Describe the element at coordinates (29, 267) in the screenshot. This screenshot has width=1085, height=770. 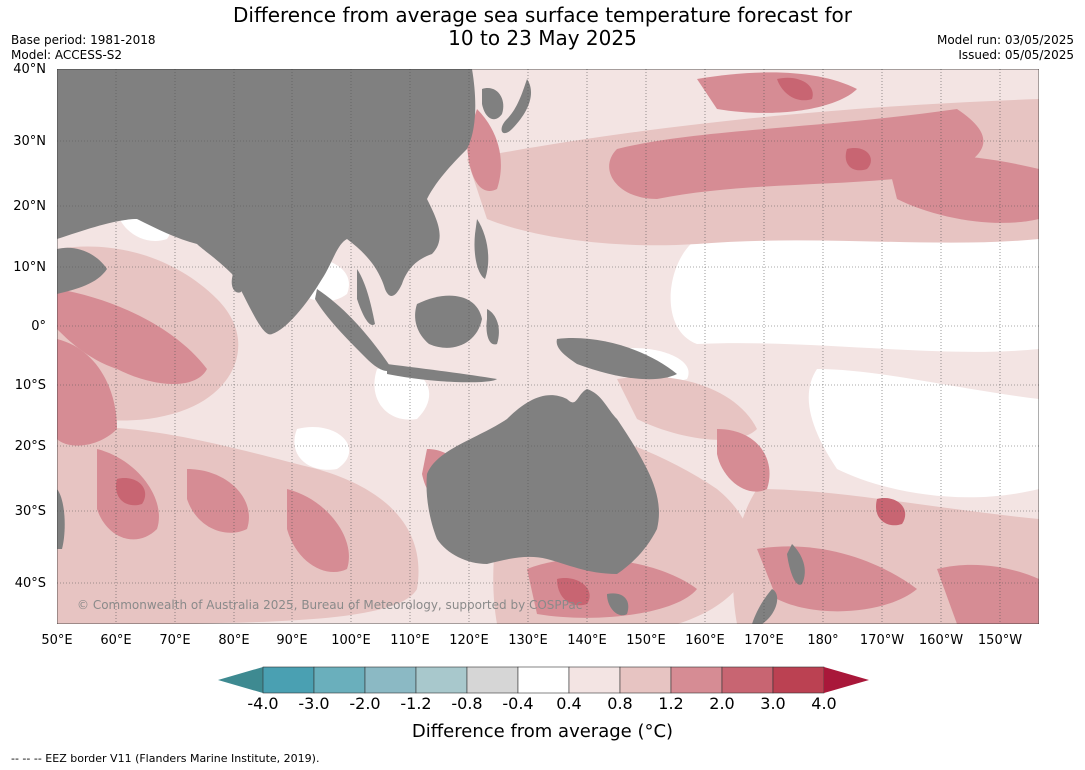
I see `lat-label: 10°N` at that location.